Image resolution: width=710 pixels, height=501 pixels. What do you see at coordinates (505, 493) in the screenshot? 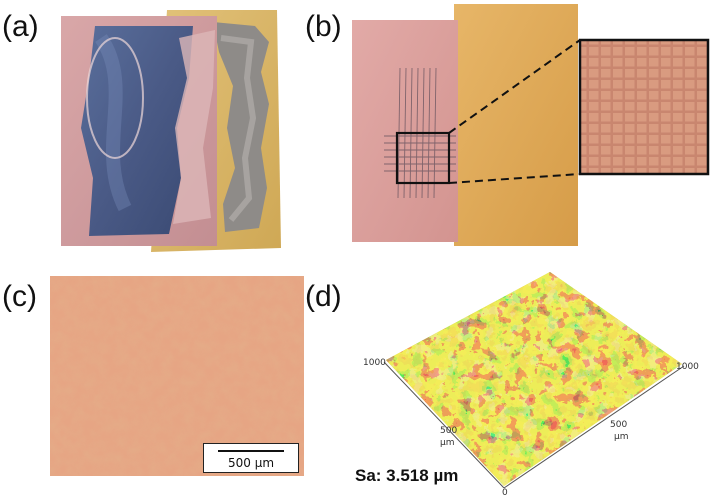
I see `axis-origin: 0` at bounding box center [505, 493].